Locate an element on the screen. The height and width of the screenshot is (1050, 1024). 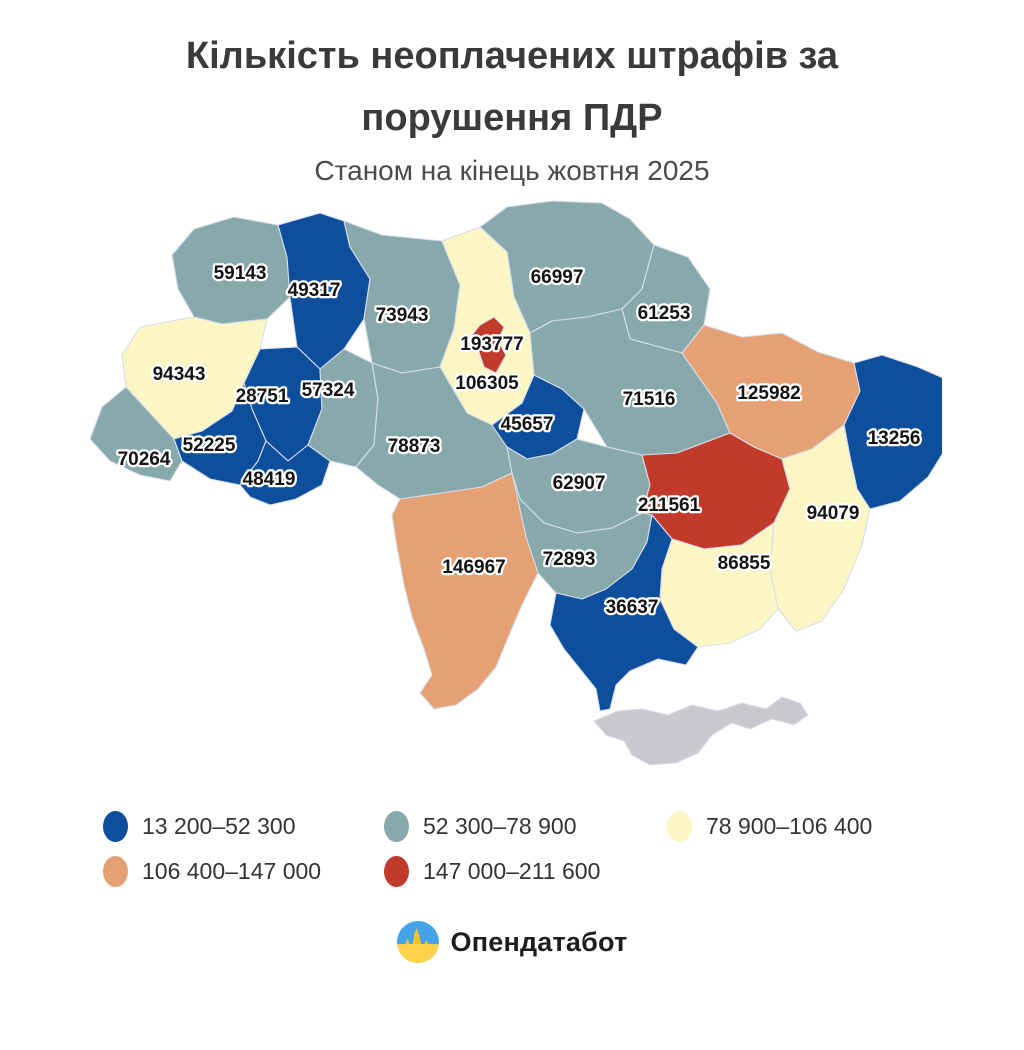
legend-item-4: 106 400–147 000 is located at coordinates (243, 872).